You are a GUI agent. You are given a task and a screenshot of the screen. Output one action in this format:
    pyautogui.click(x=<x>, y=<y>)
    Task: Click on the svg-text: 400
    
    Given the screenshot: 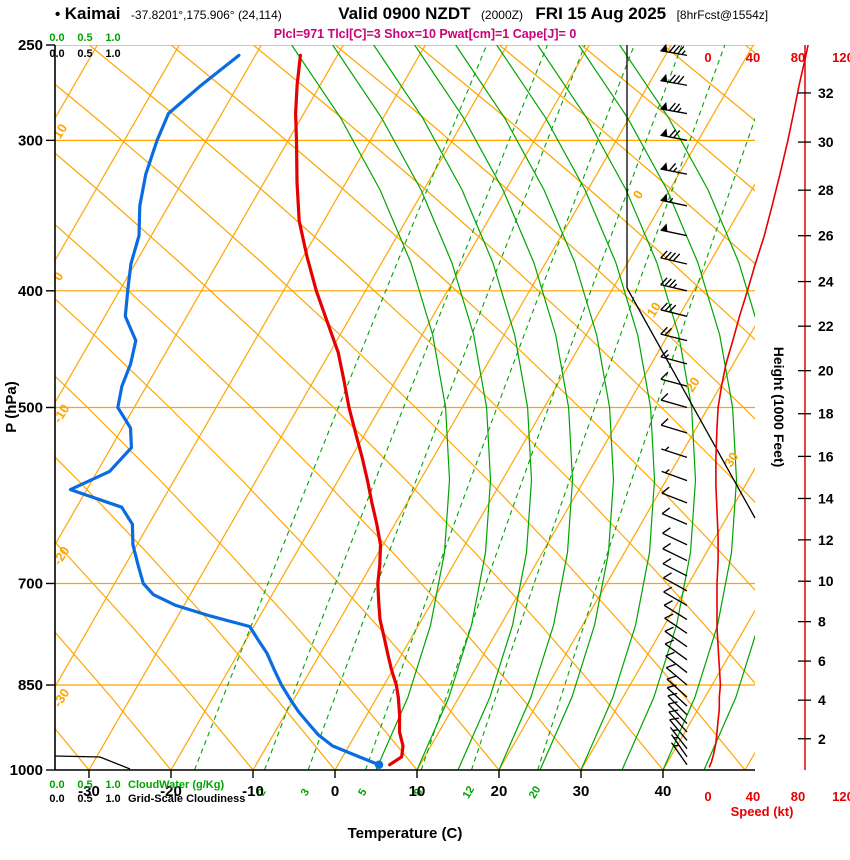 What is the action you would take?
    pyautogui.click(x=30, y=291)
    